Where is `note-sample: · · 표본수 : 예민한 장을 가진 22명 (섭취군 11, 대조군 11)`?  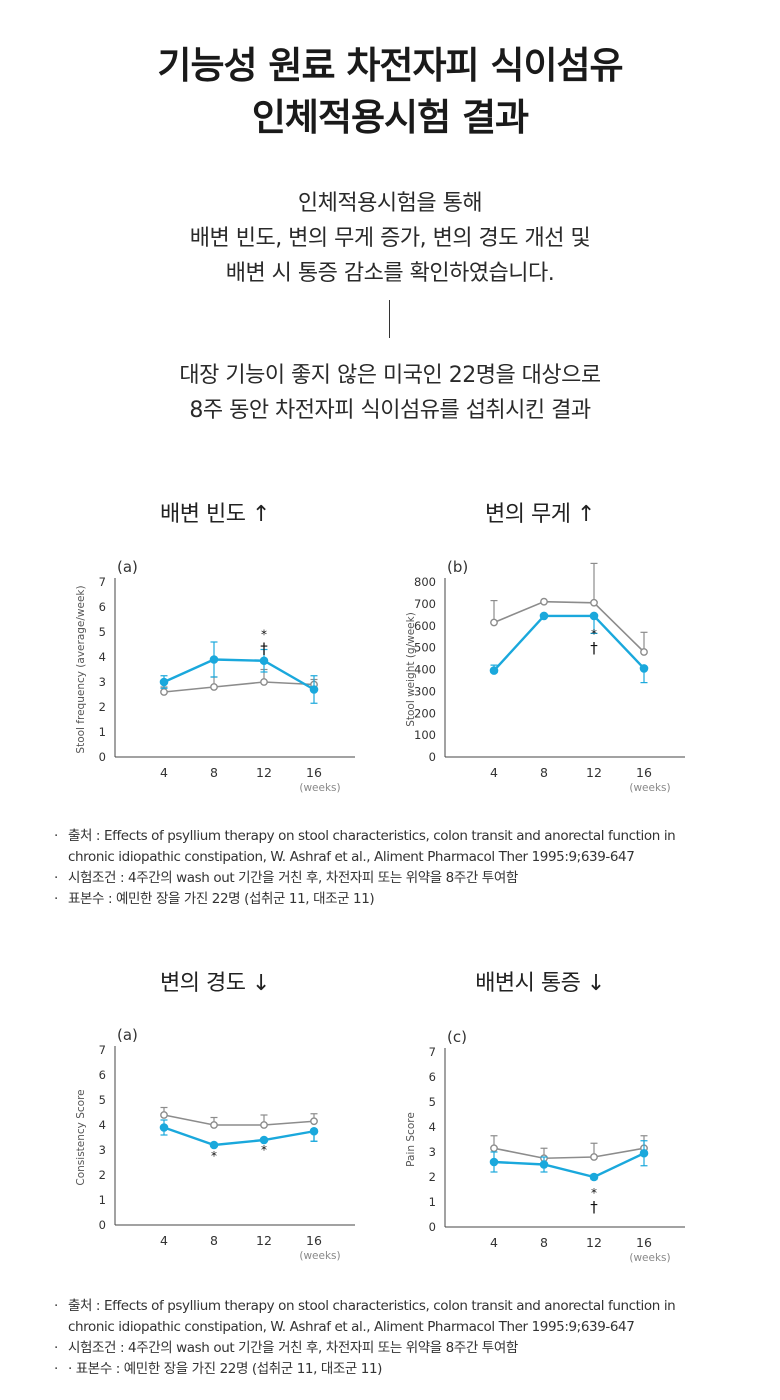
note-sample: · · 표본수 : 예민한 장을 가진 22명 (섭취군 11, 대조군 11) is located at coordinates (399, 1369).